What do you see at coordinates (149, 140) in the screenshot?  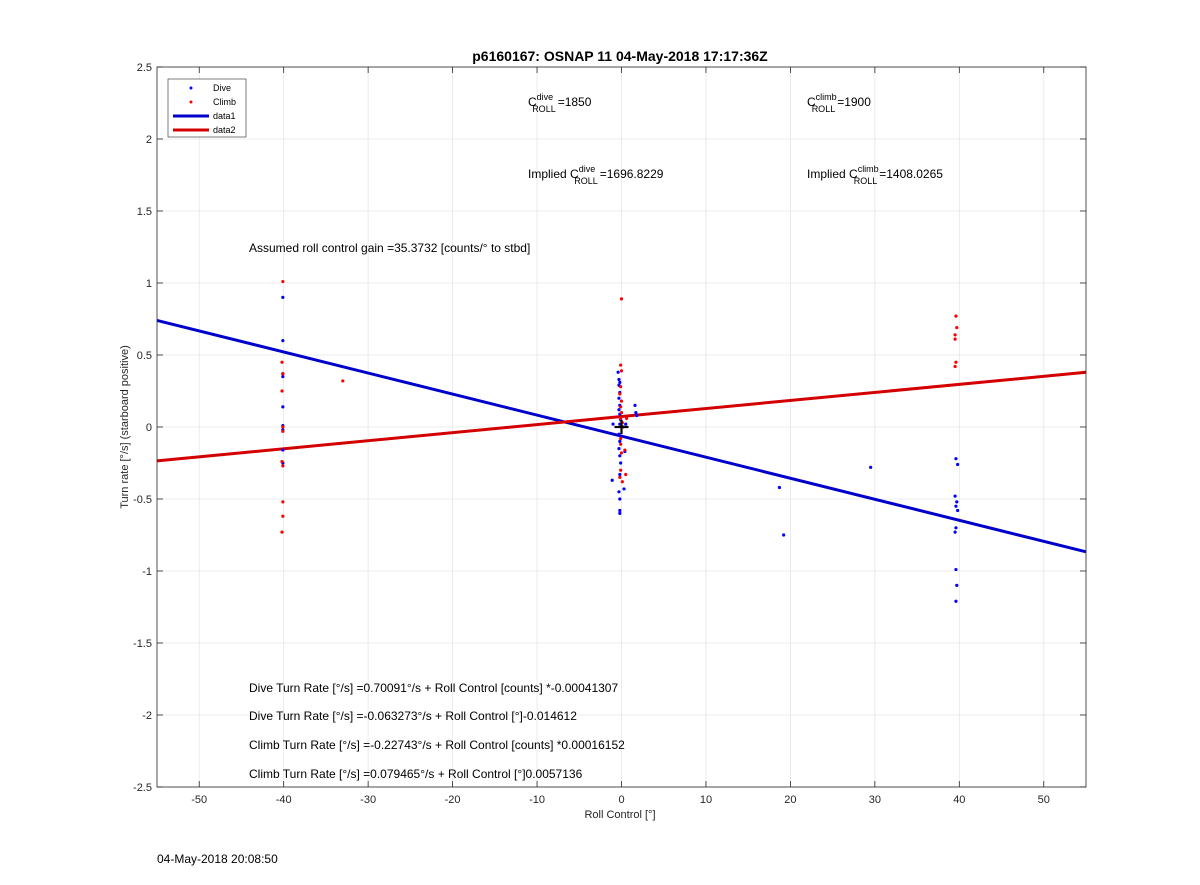 I see `y-tick-label: 2` at bounding box center [149, 140].